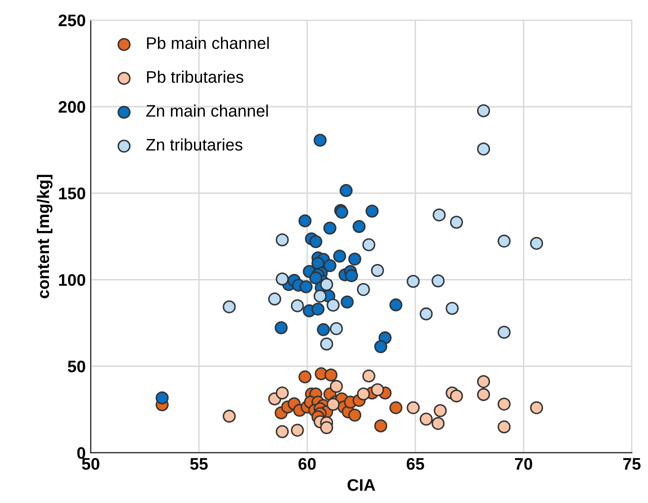  I want to click on y-tick-label: 250, so click(72, 20).